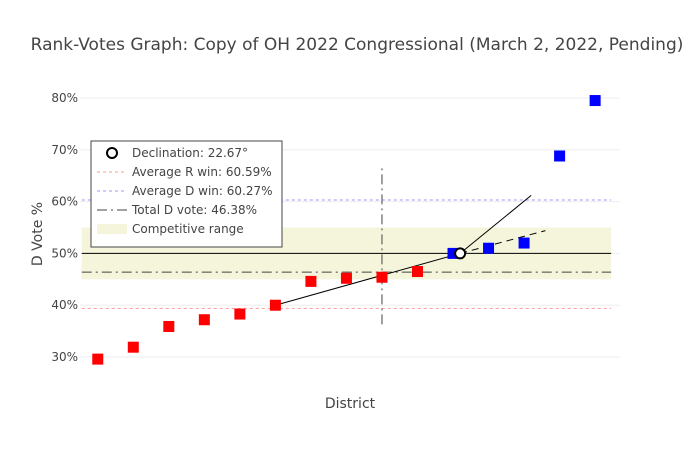 The image size is (700, 450). Describe the element at coordinates (202, 172) in the screenshot. I see `legend-label-avg_r: Average R win: 60.59%` at that location.